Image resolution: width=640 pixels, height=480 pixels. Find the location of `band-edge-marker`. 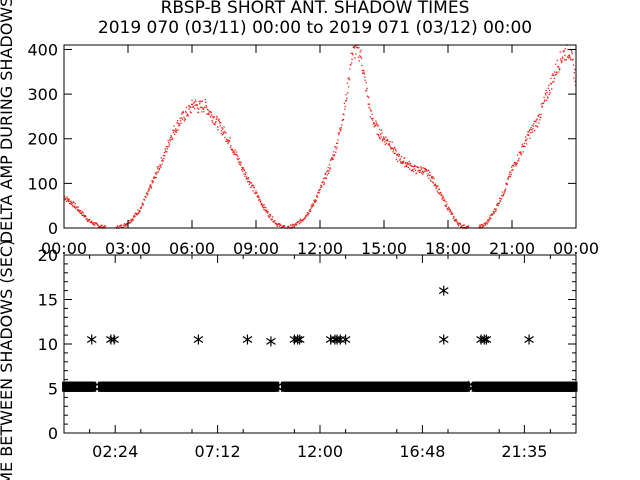

band-edge-marker is located at coordinates (284, 386).